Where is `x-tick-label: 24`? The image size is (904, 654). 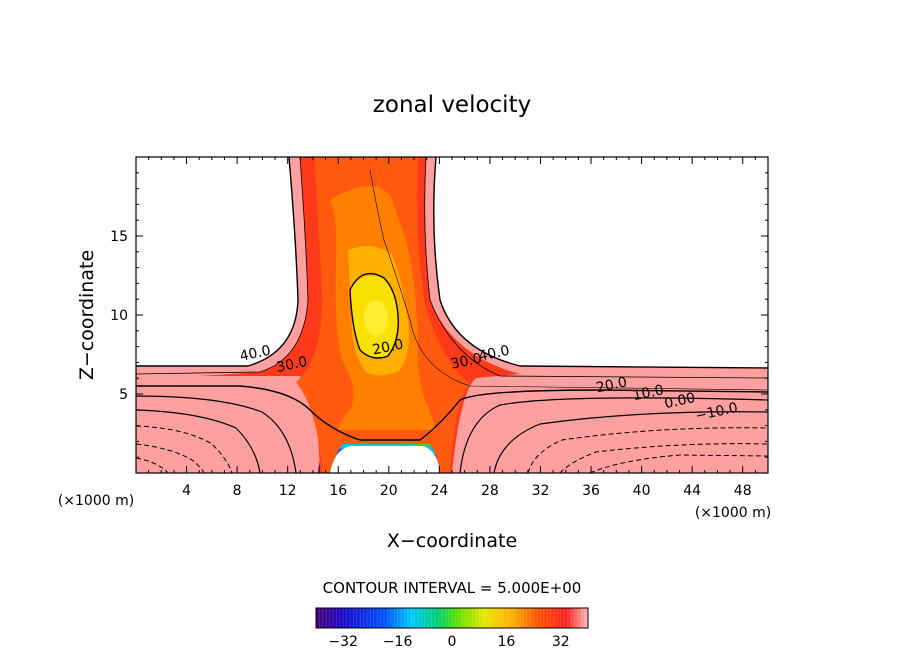 x-tick-label: 24 is located at coordinates (439, 491).